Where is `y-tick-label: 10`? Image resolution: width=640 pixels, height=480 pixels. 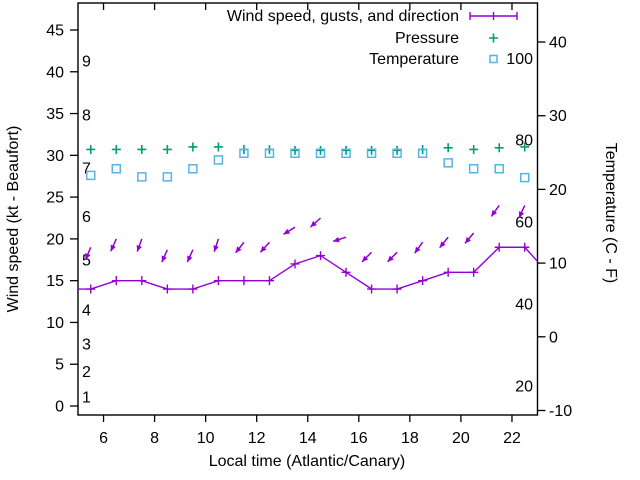 y-tick-label: 10 is located at coordinates (55, 323).